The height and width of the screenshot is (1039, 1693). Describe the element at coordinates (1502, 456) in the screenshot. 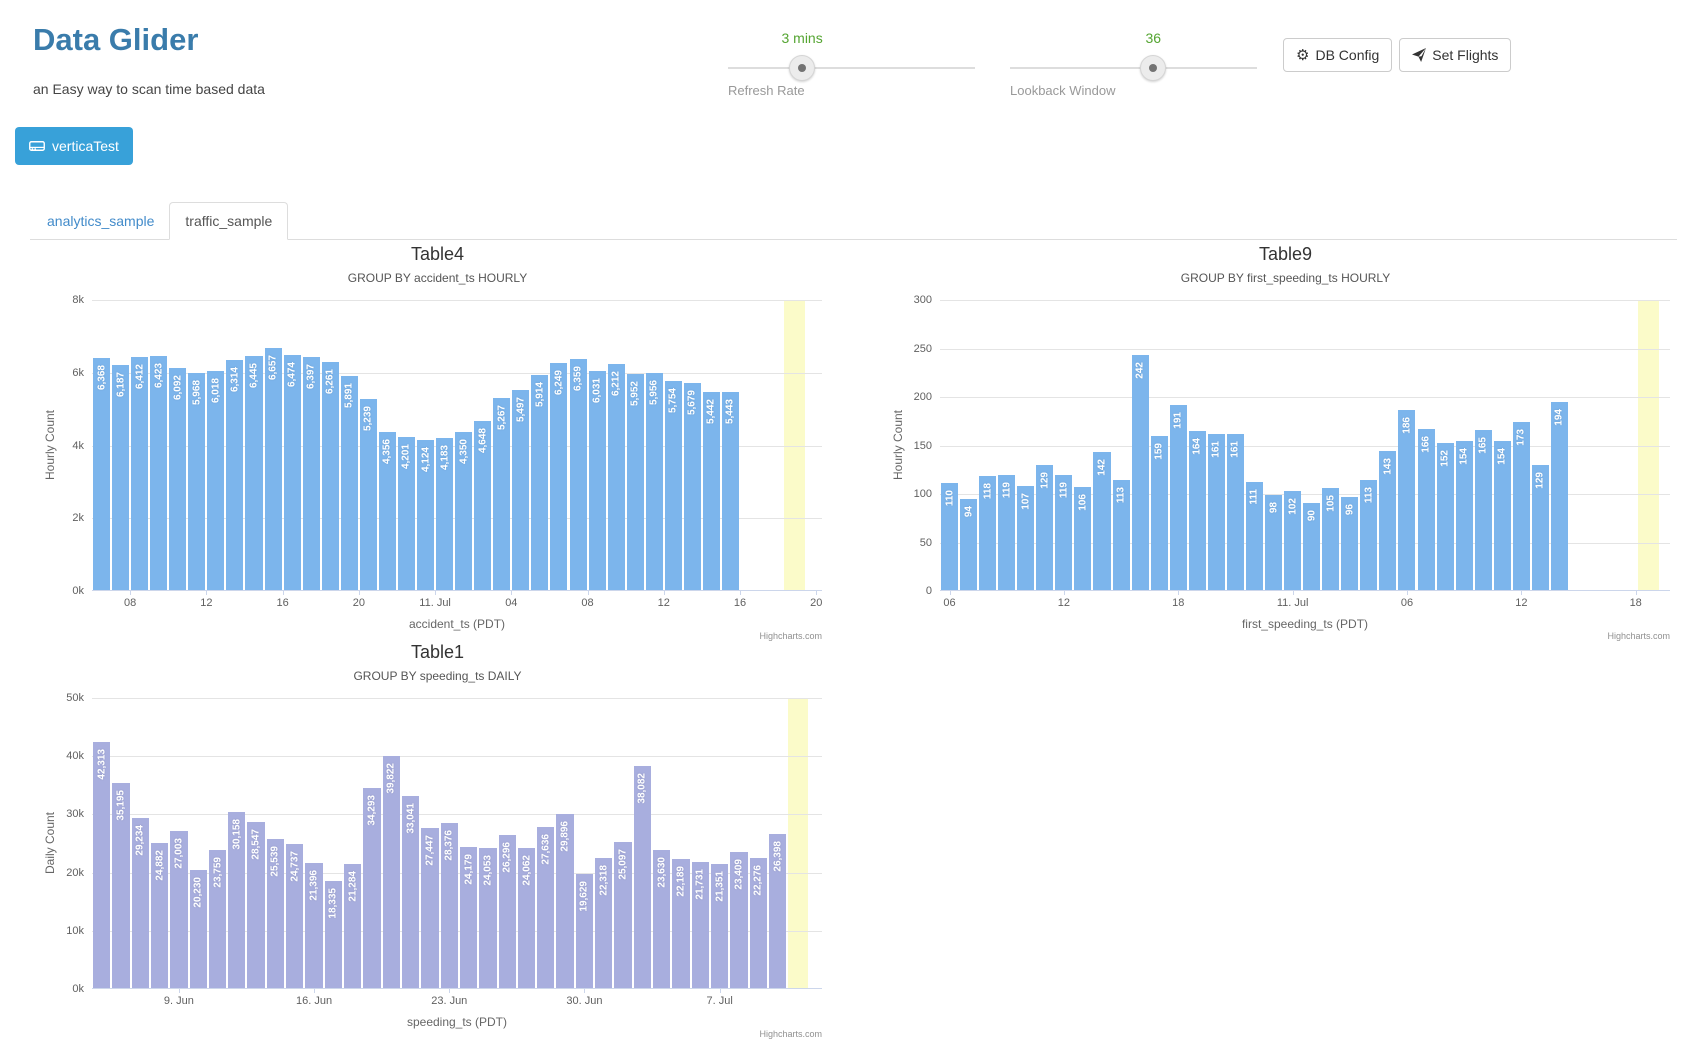

I see `bar-value-label: 154` at that location.